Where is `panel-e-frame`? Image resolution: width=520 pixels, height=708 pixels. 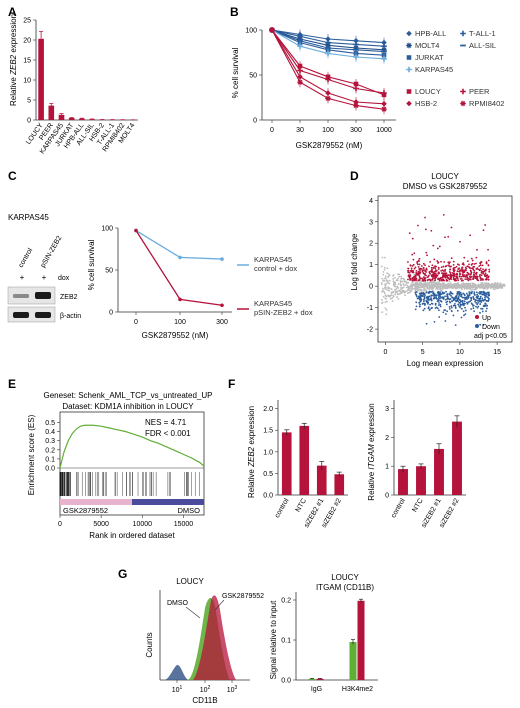 panel-e-frame is located at coordinates (132, 463).